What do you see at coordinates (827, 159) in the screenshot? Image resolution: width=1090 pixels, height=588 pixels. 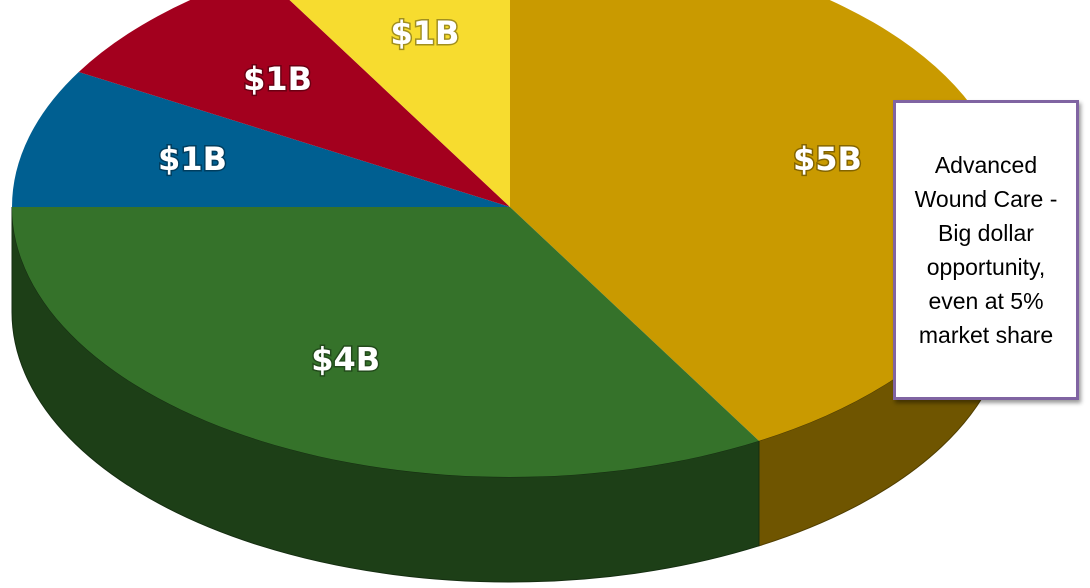 I see `value-label: $5B` at bounding box center [827, 159].